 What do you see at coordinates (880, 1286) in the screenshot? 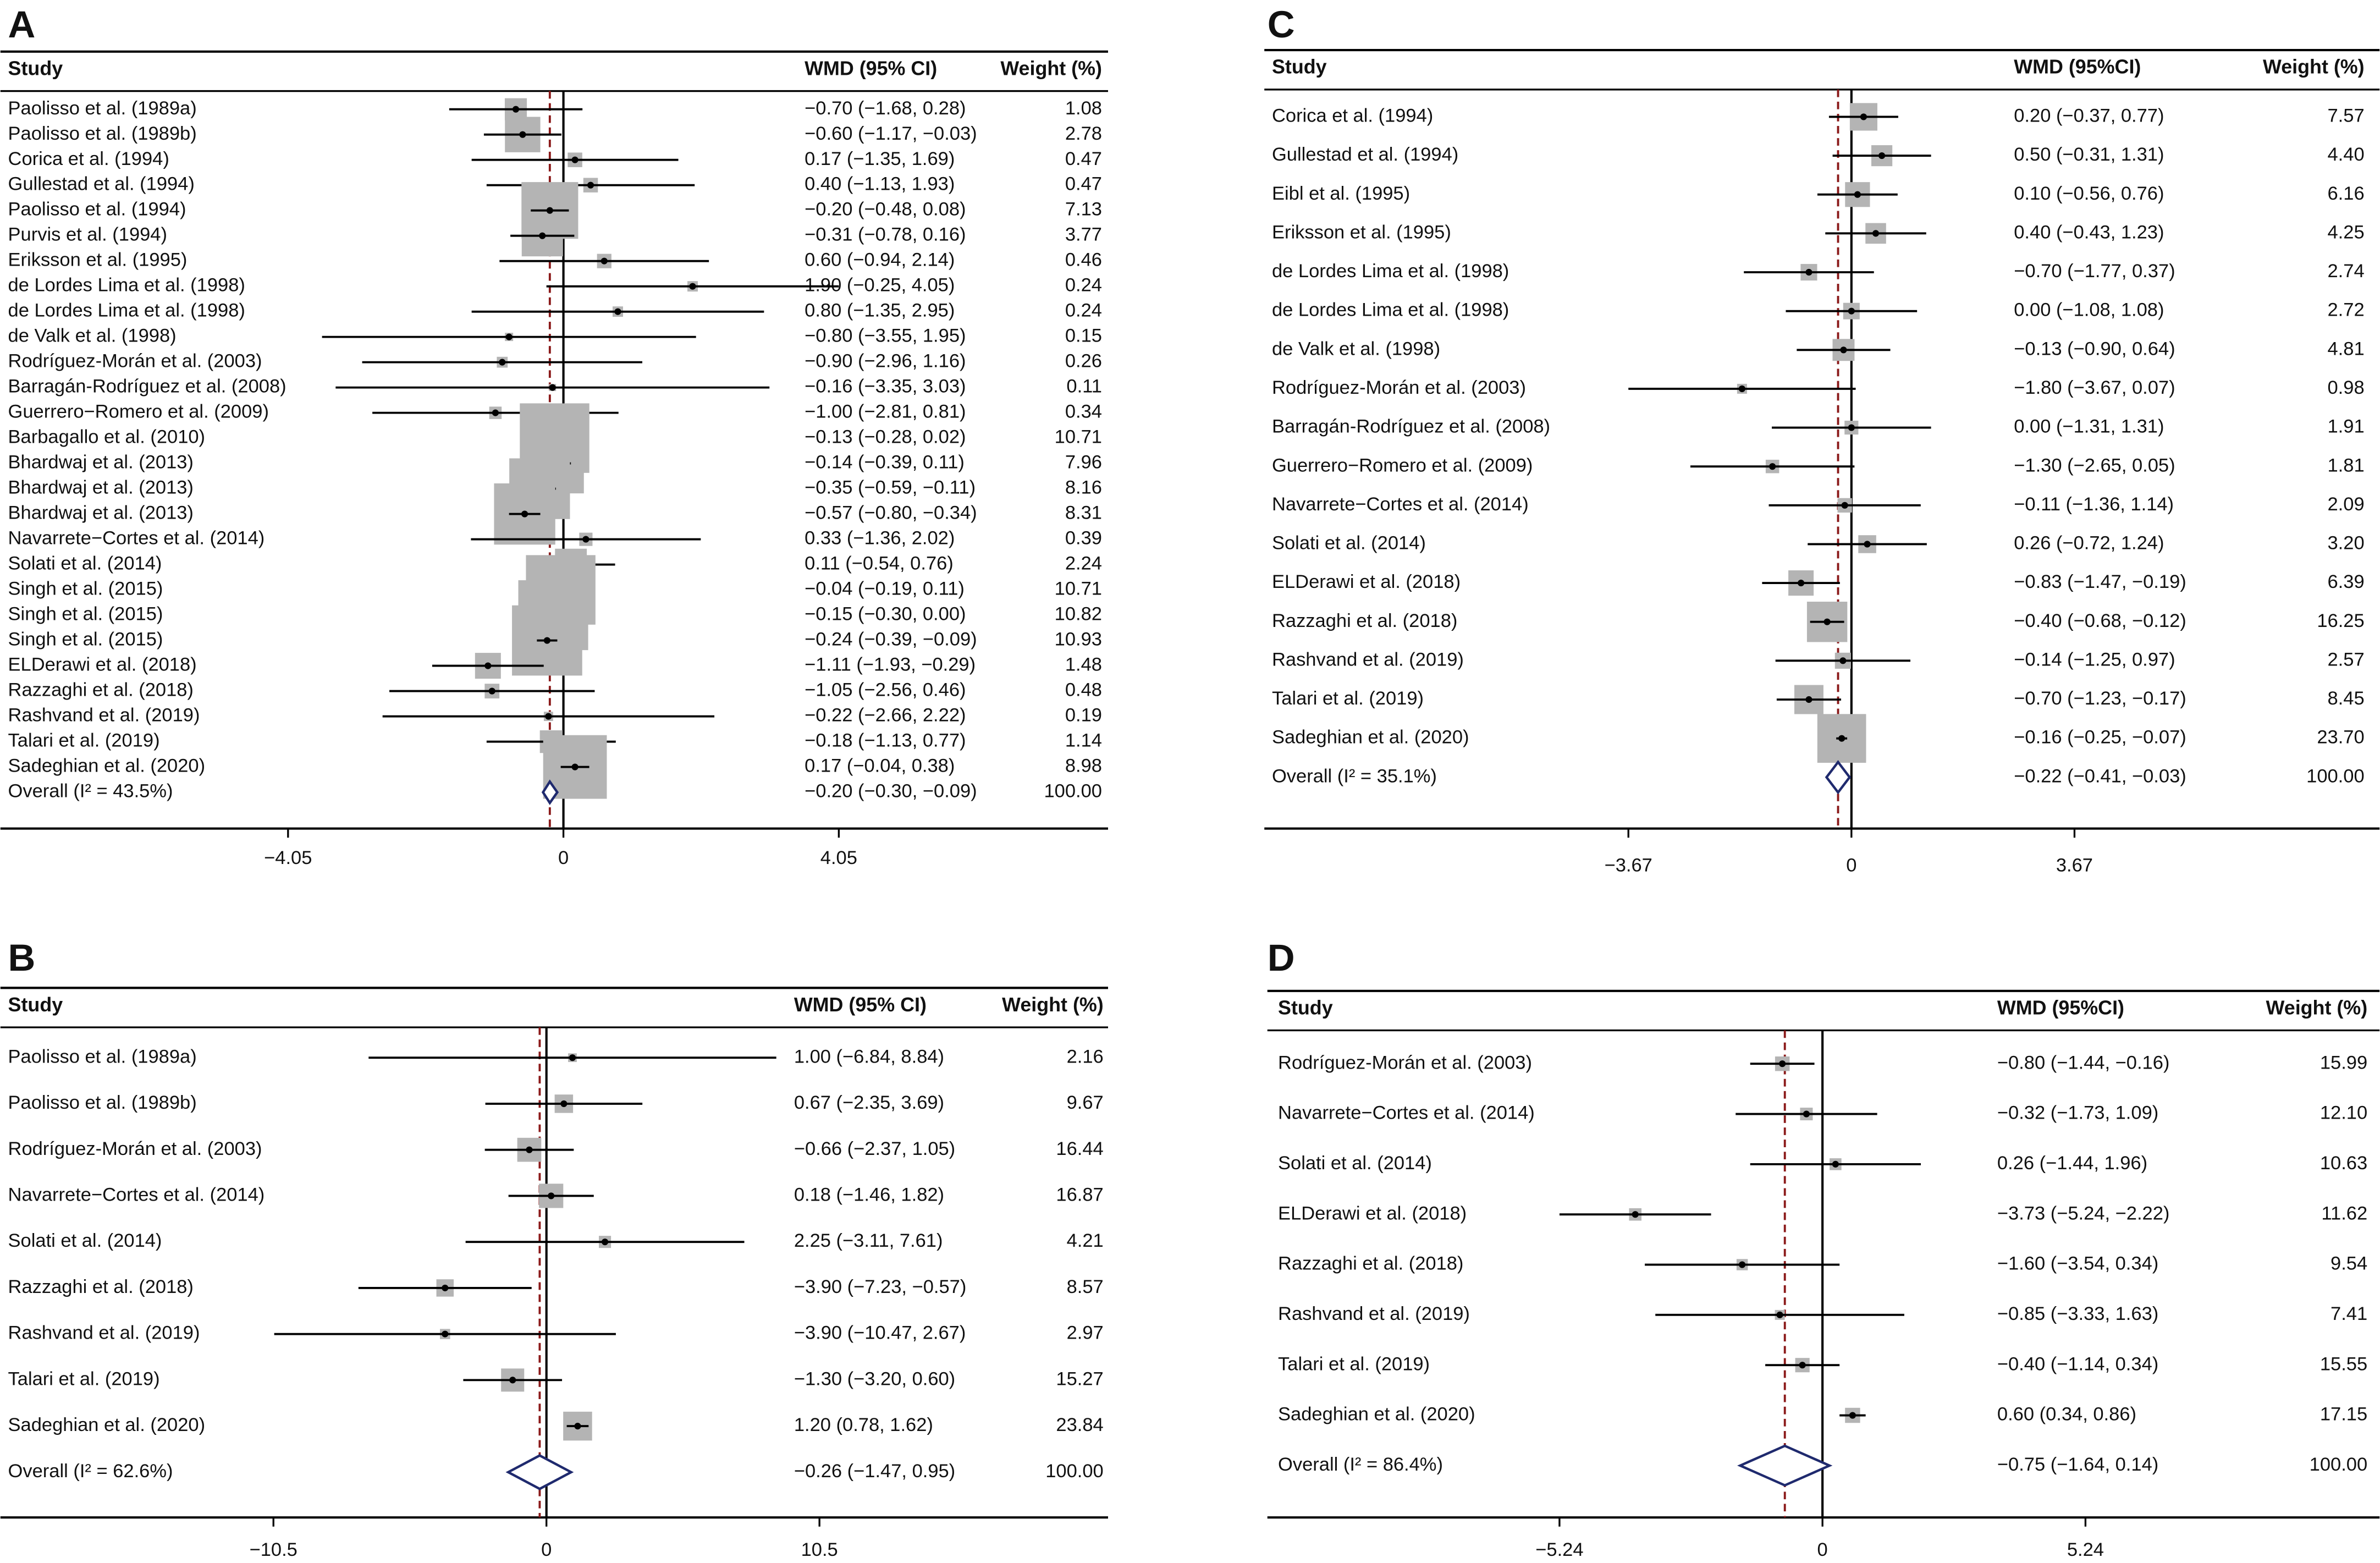
I see `estimate-label: −3.90 (−7.23, −0.57)` at bounding box center [880, 1286].